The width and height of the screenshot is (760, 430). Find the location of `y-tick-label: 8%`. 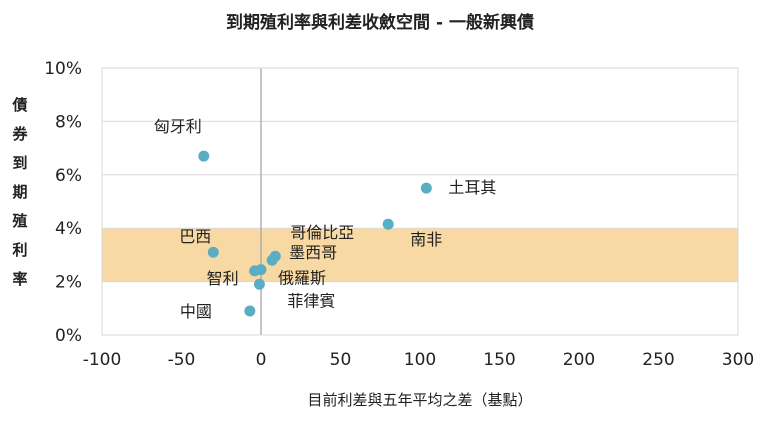

y-tick-label: 8% is located at coordinates (68, 122).